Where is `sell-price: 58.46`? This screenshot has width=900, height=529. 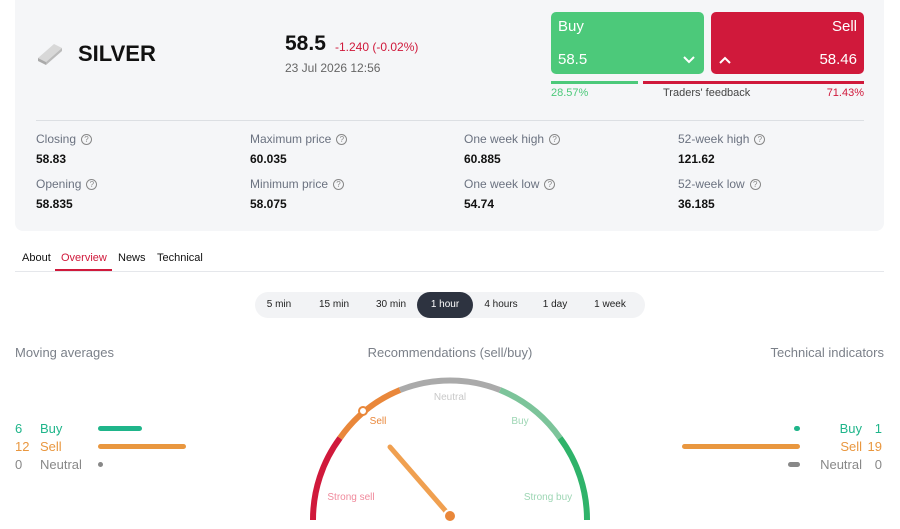
sell-price: 58.46 is located at coordinates (838, 59).